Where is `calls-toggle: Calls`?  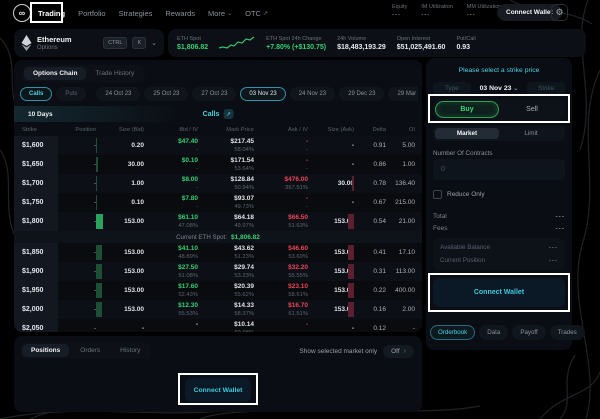
calls-toggle: Calls is located at coordinates (36, 94).